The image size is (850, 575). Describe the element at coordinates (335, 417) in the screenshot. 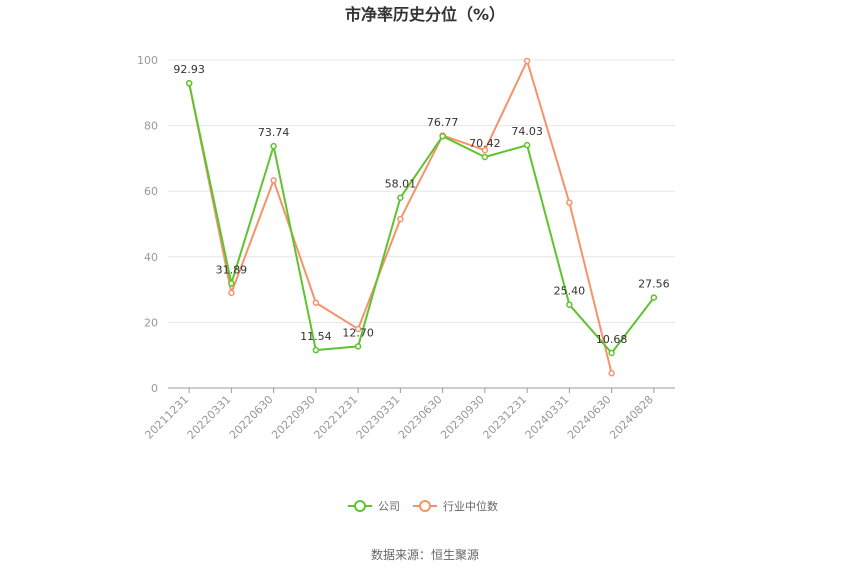

I see `x-tick-label: 20221231` at that location.